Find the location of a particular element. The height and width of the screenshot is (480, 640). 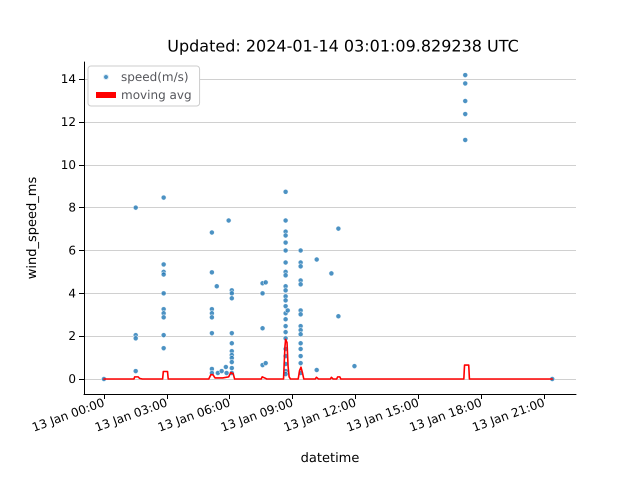

y-tick-label: 0 is located at coordinates (72, 379).